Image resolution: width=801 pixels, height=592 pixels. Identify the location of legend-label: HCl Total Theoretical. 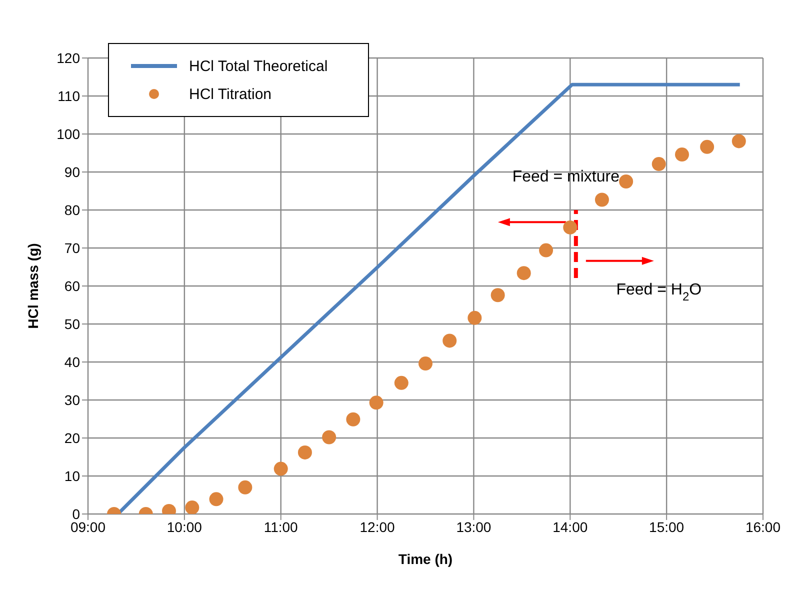
(258, 66).